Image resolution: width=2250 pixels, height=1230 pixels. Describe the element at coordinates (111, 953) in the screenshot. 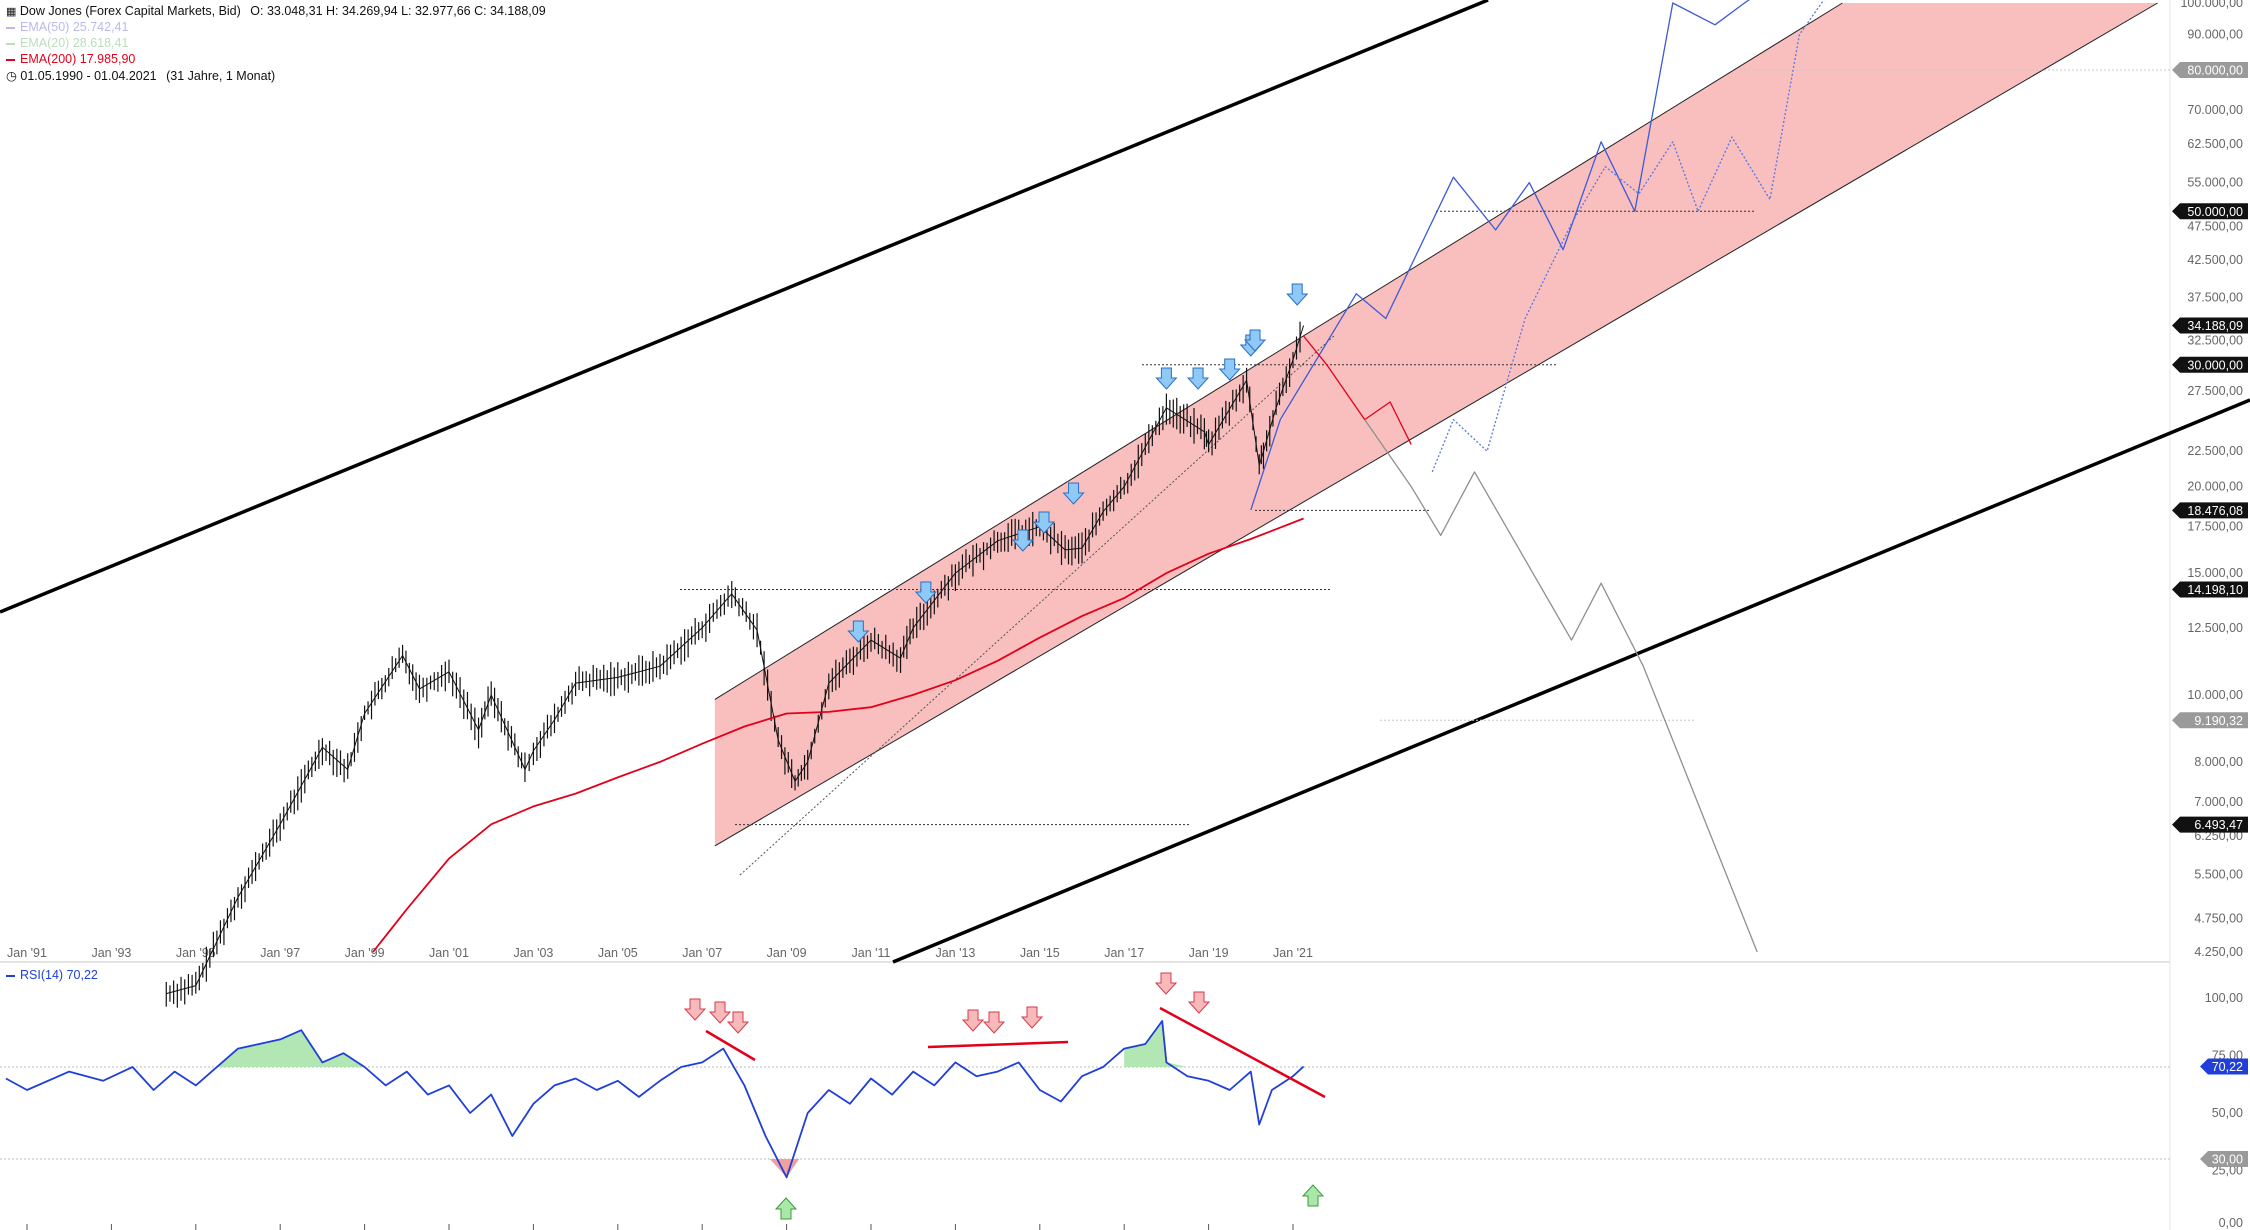

I see `x-tick-label: Jan '93` at that location.